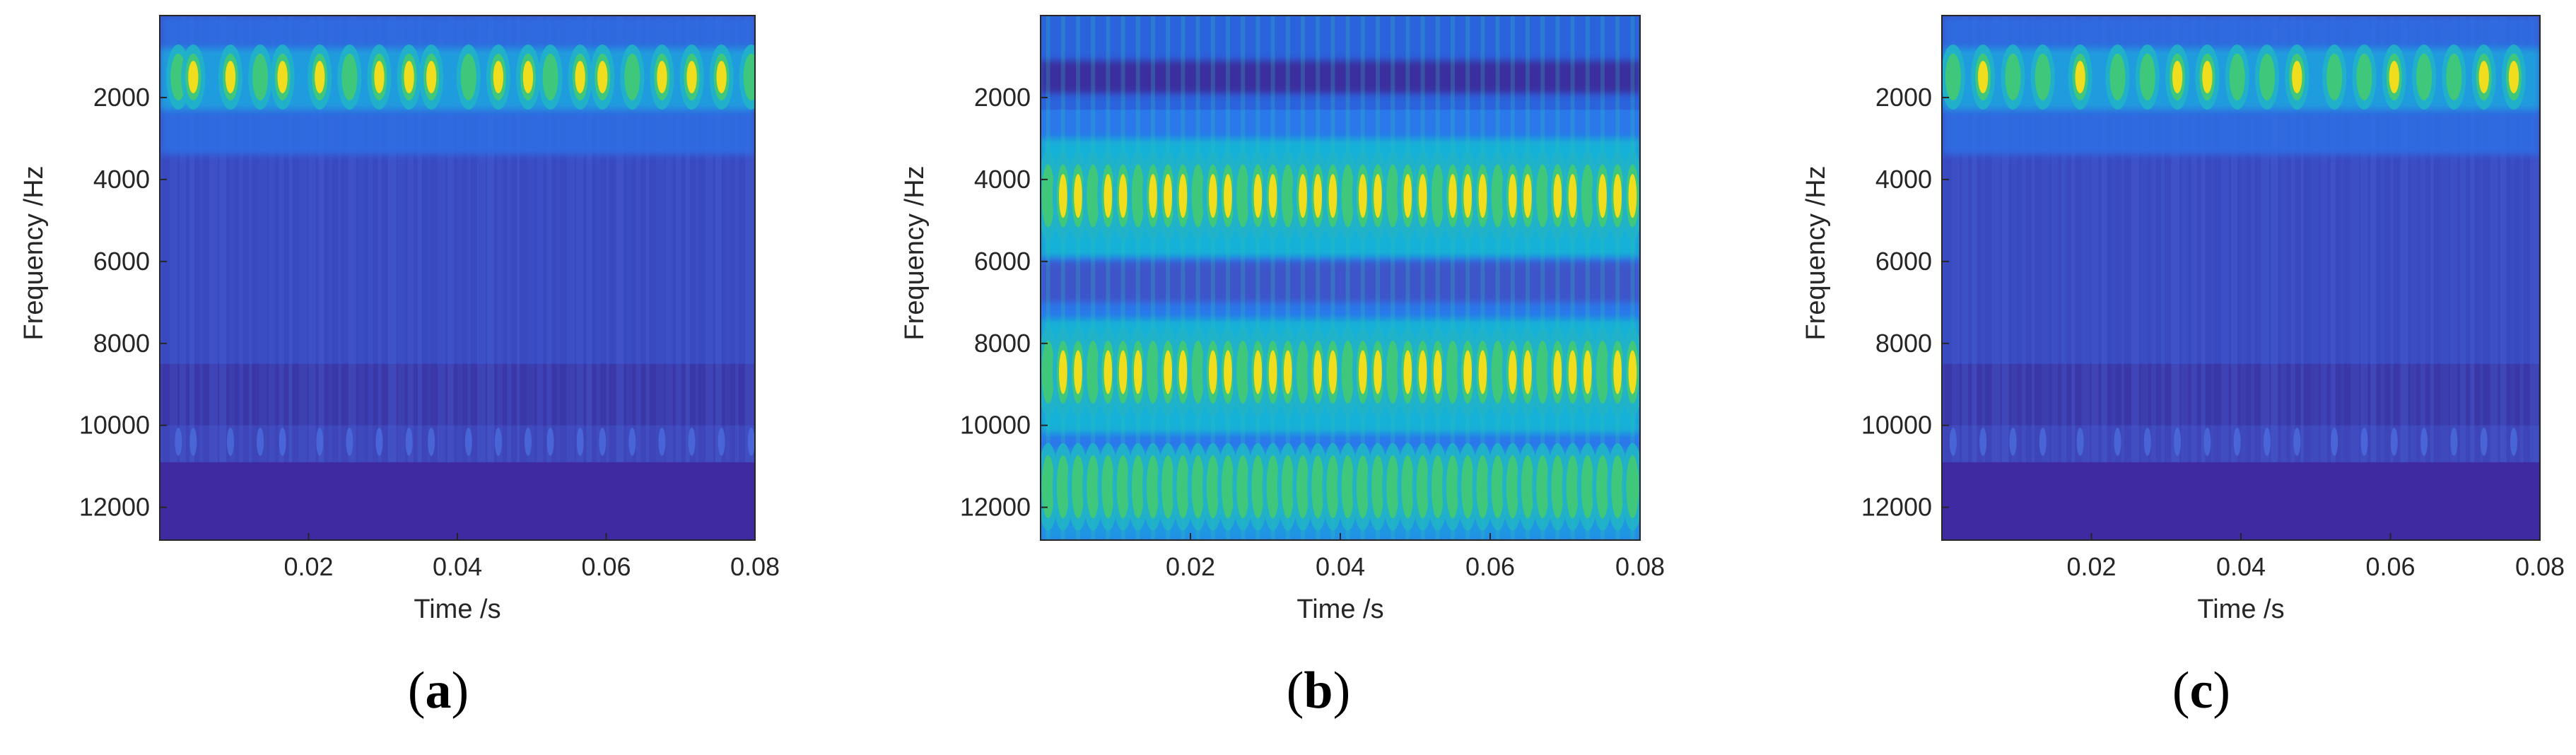  I want to click on y-tick-label: 10000, so click(1896, 425).